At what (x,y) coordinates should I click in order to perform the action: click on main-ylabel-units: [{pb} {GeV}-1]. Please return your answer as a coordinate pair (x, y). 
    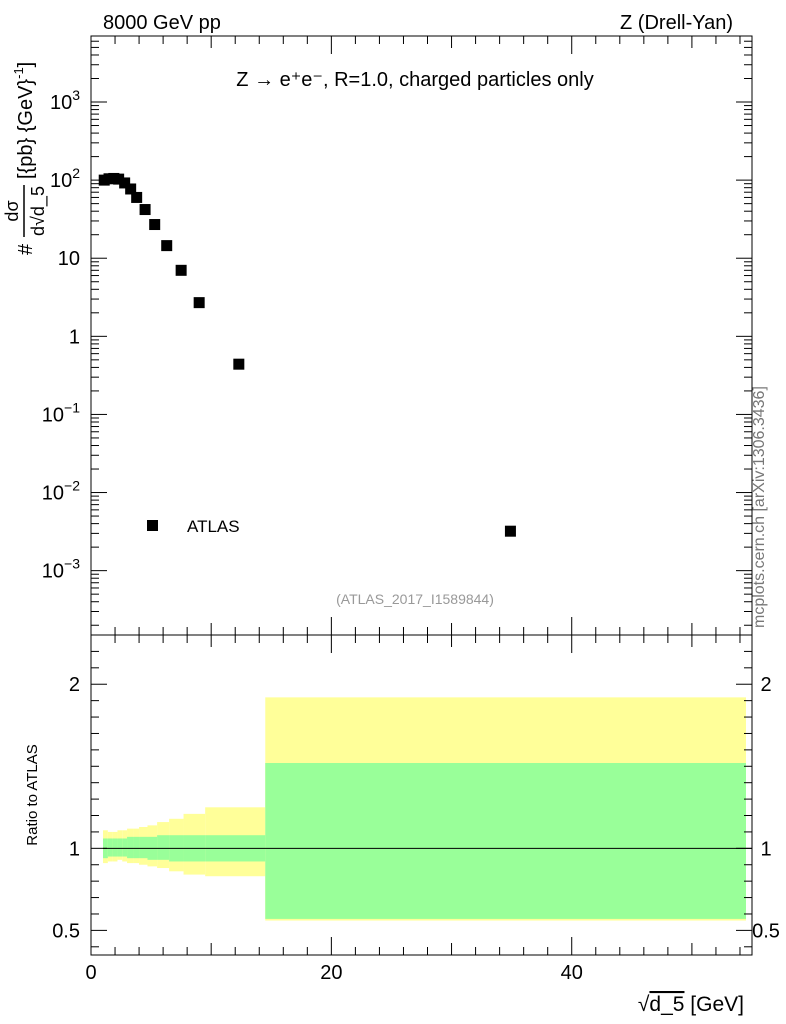
    Looking at the image, I should click on (24, 120).